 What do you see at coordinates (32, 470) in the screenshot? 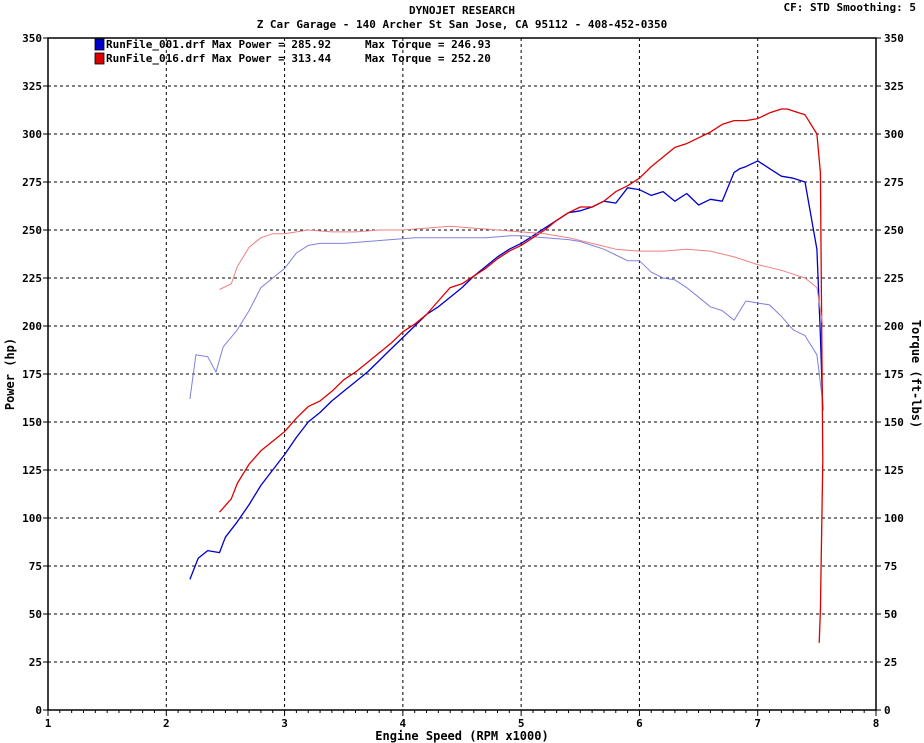
I see `y-tick-label-left: 125` at bounding box center [32, 470].